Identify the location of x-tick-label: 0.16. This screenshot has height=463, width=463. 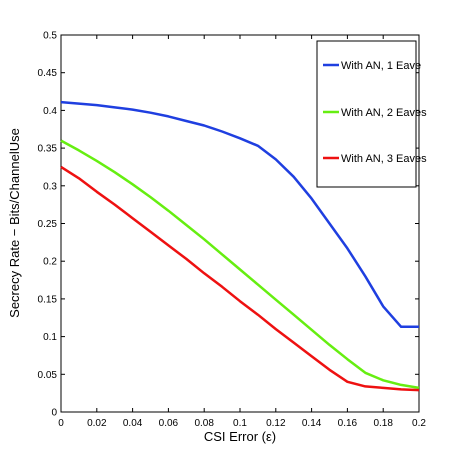
(348, 423).